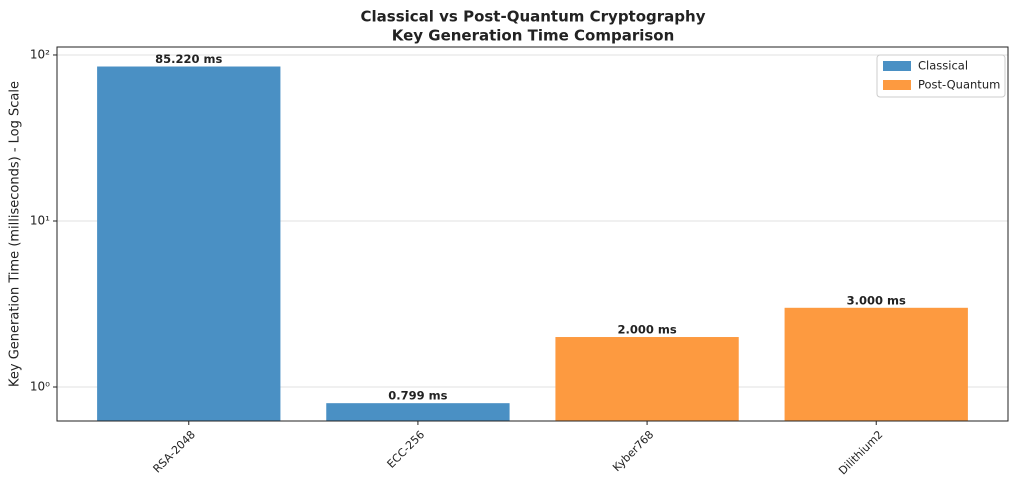 The image size is (1024, 484). Describe the element at coordinates (40, 220) in the screenshot. I see `y-tick-label: 10¹` at that location.